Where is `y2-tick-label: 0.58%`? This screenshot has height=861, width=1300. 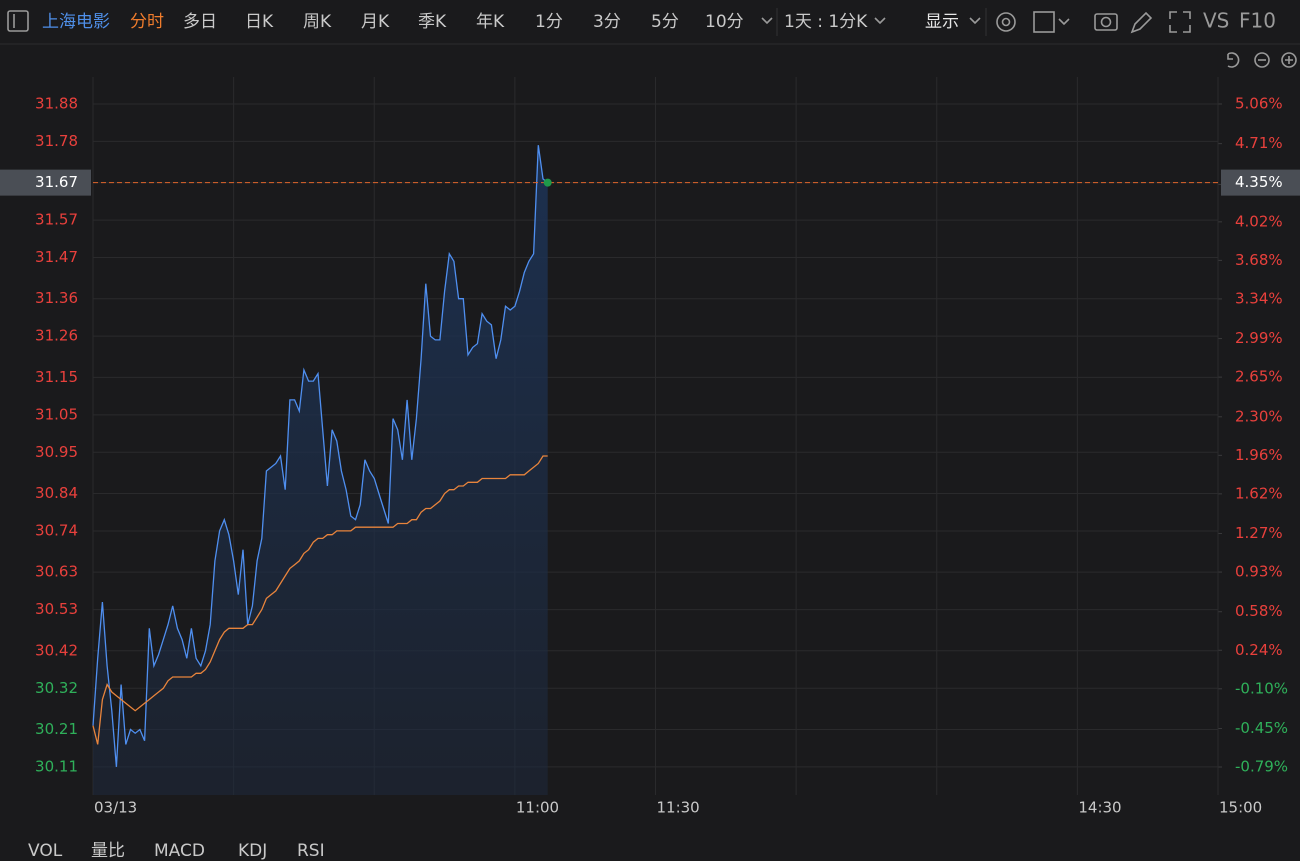
y2-tick-label: 0.58% is located at coordinates (1259, 611).